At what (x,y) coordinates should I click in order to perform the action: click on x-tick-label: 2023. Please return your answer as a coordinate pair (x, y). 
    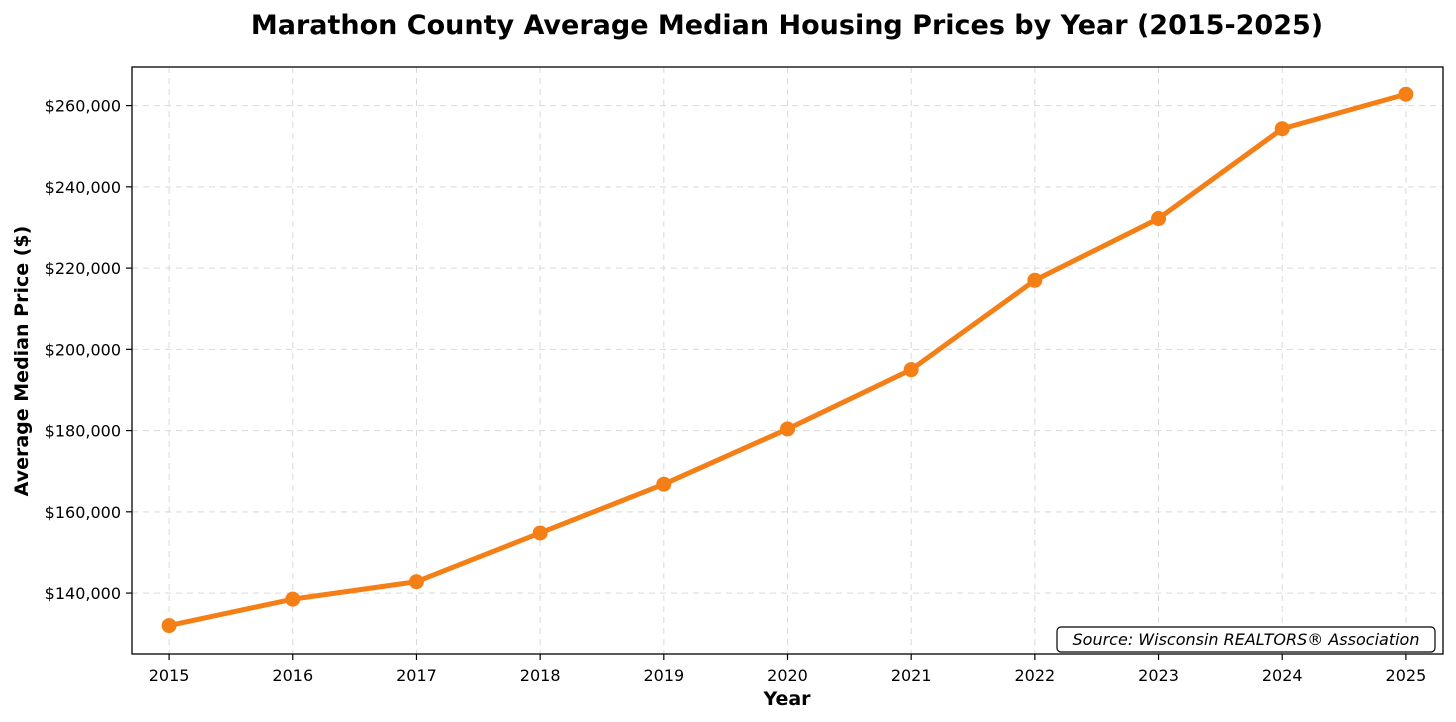
    Looking at the image, I should click on (1158, 675).